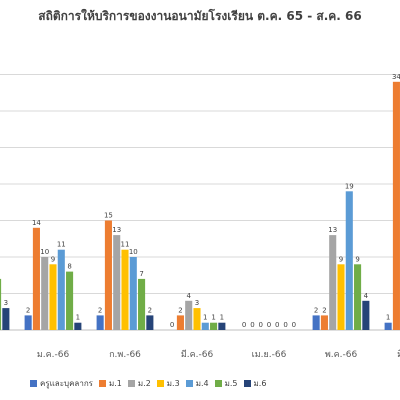  I want to click on legend-item: ม.2, so click(139, 383).